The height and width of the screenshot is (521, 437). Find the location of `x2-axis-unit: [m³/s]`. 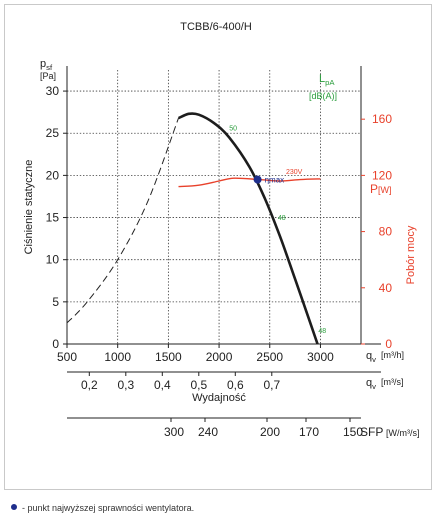

x2-axis-unit: [m³/s] is located at coordinates (392, 382).